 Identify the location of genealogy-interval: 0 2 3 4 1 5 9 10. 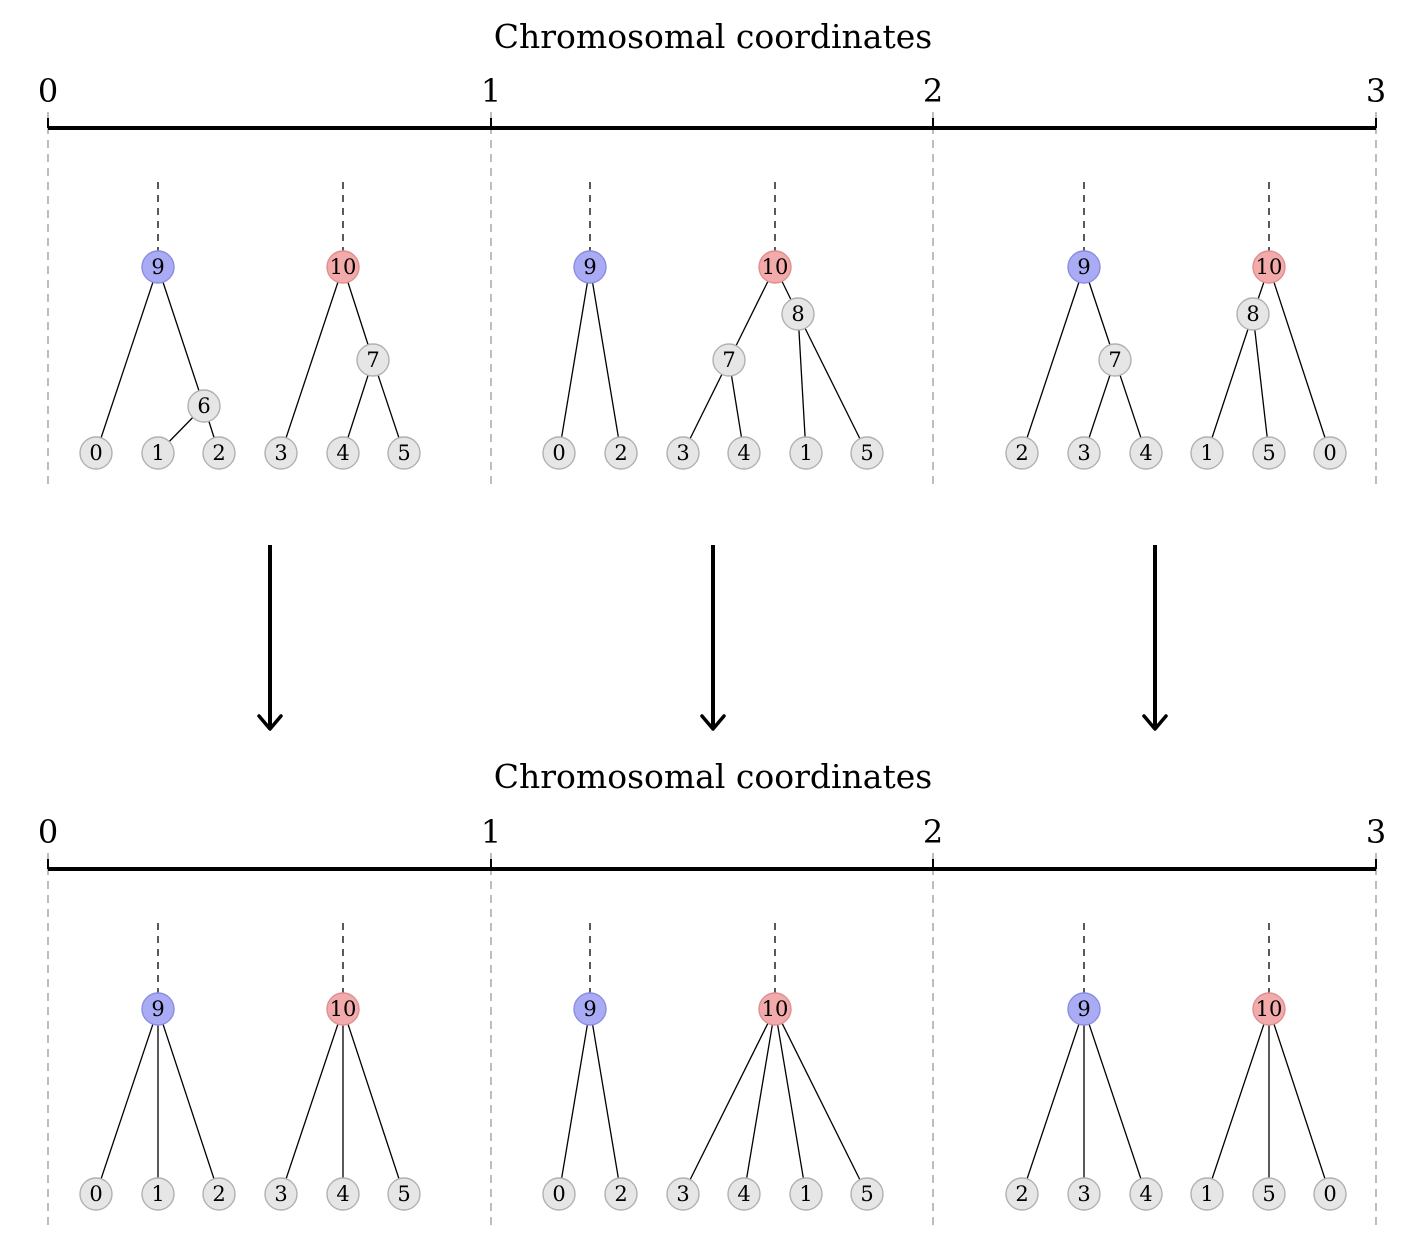
(713, 1067).